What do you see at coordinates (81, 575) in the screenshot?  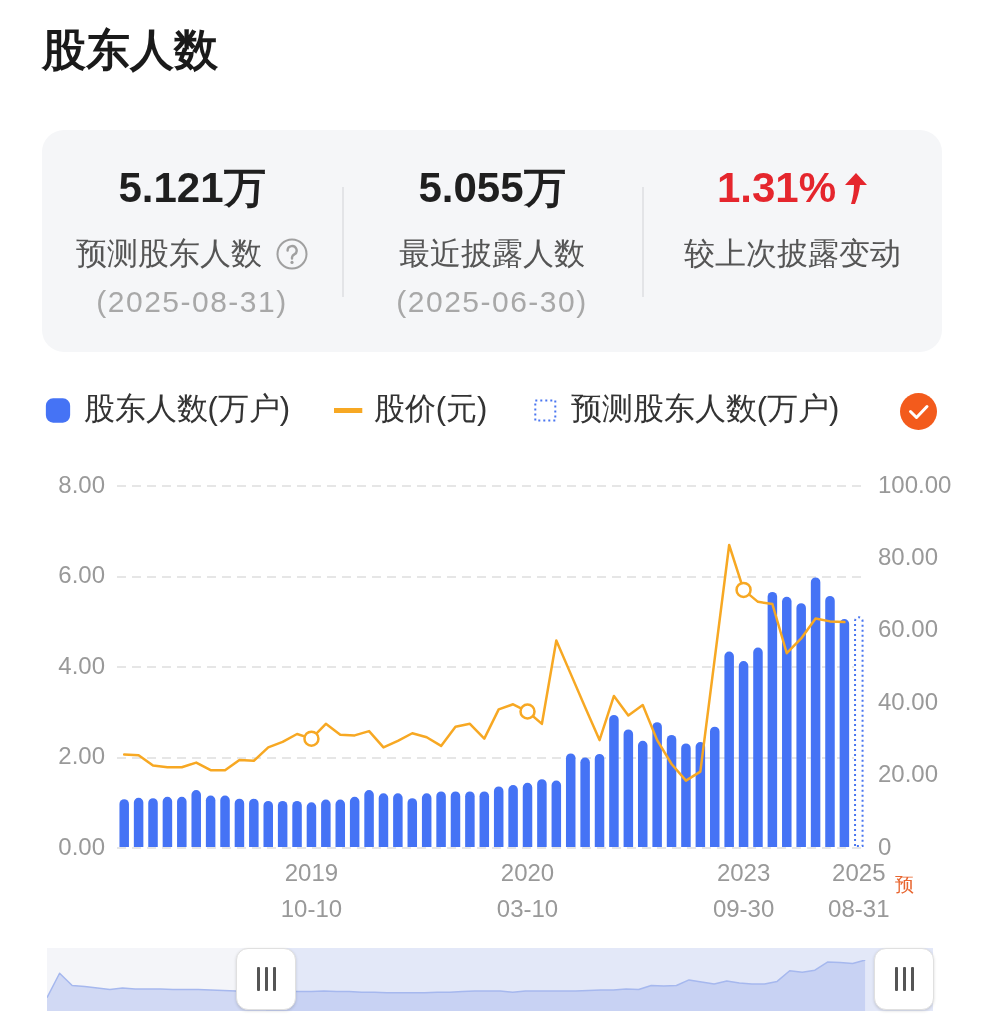 I see `y-tick-label: 6.00` at bounding box center [81, 575].